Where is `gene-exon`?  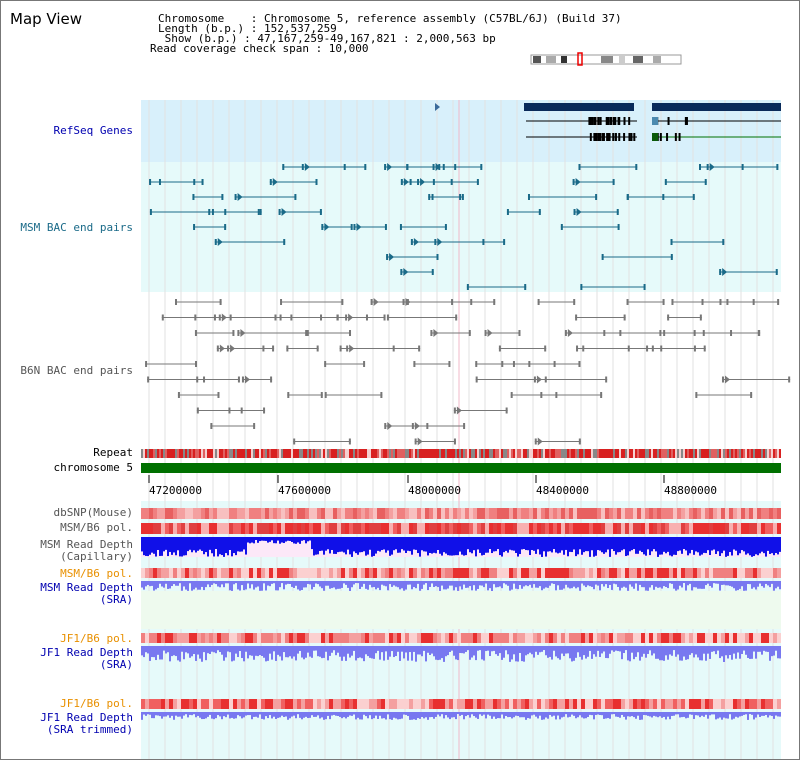
gene-exon is located at coordinates (655, 137).